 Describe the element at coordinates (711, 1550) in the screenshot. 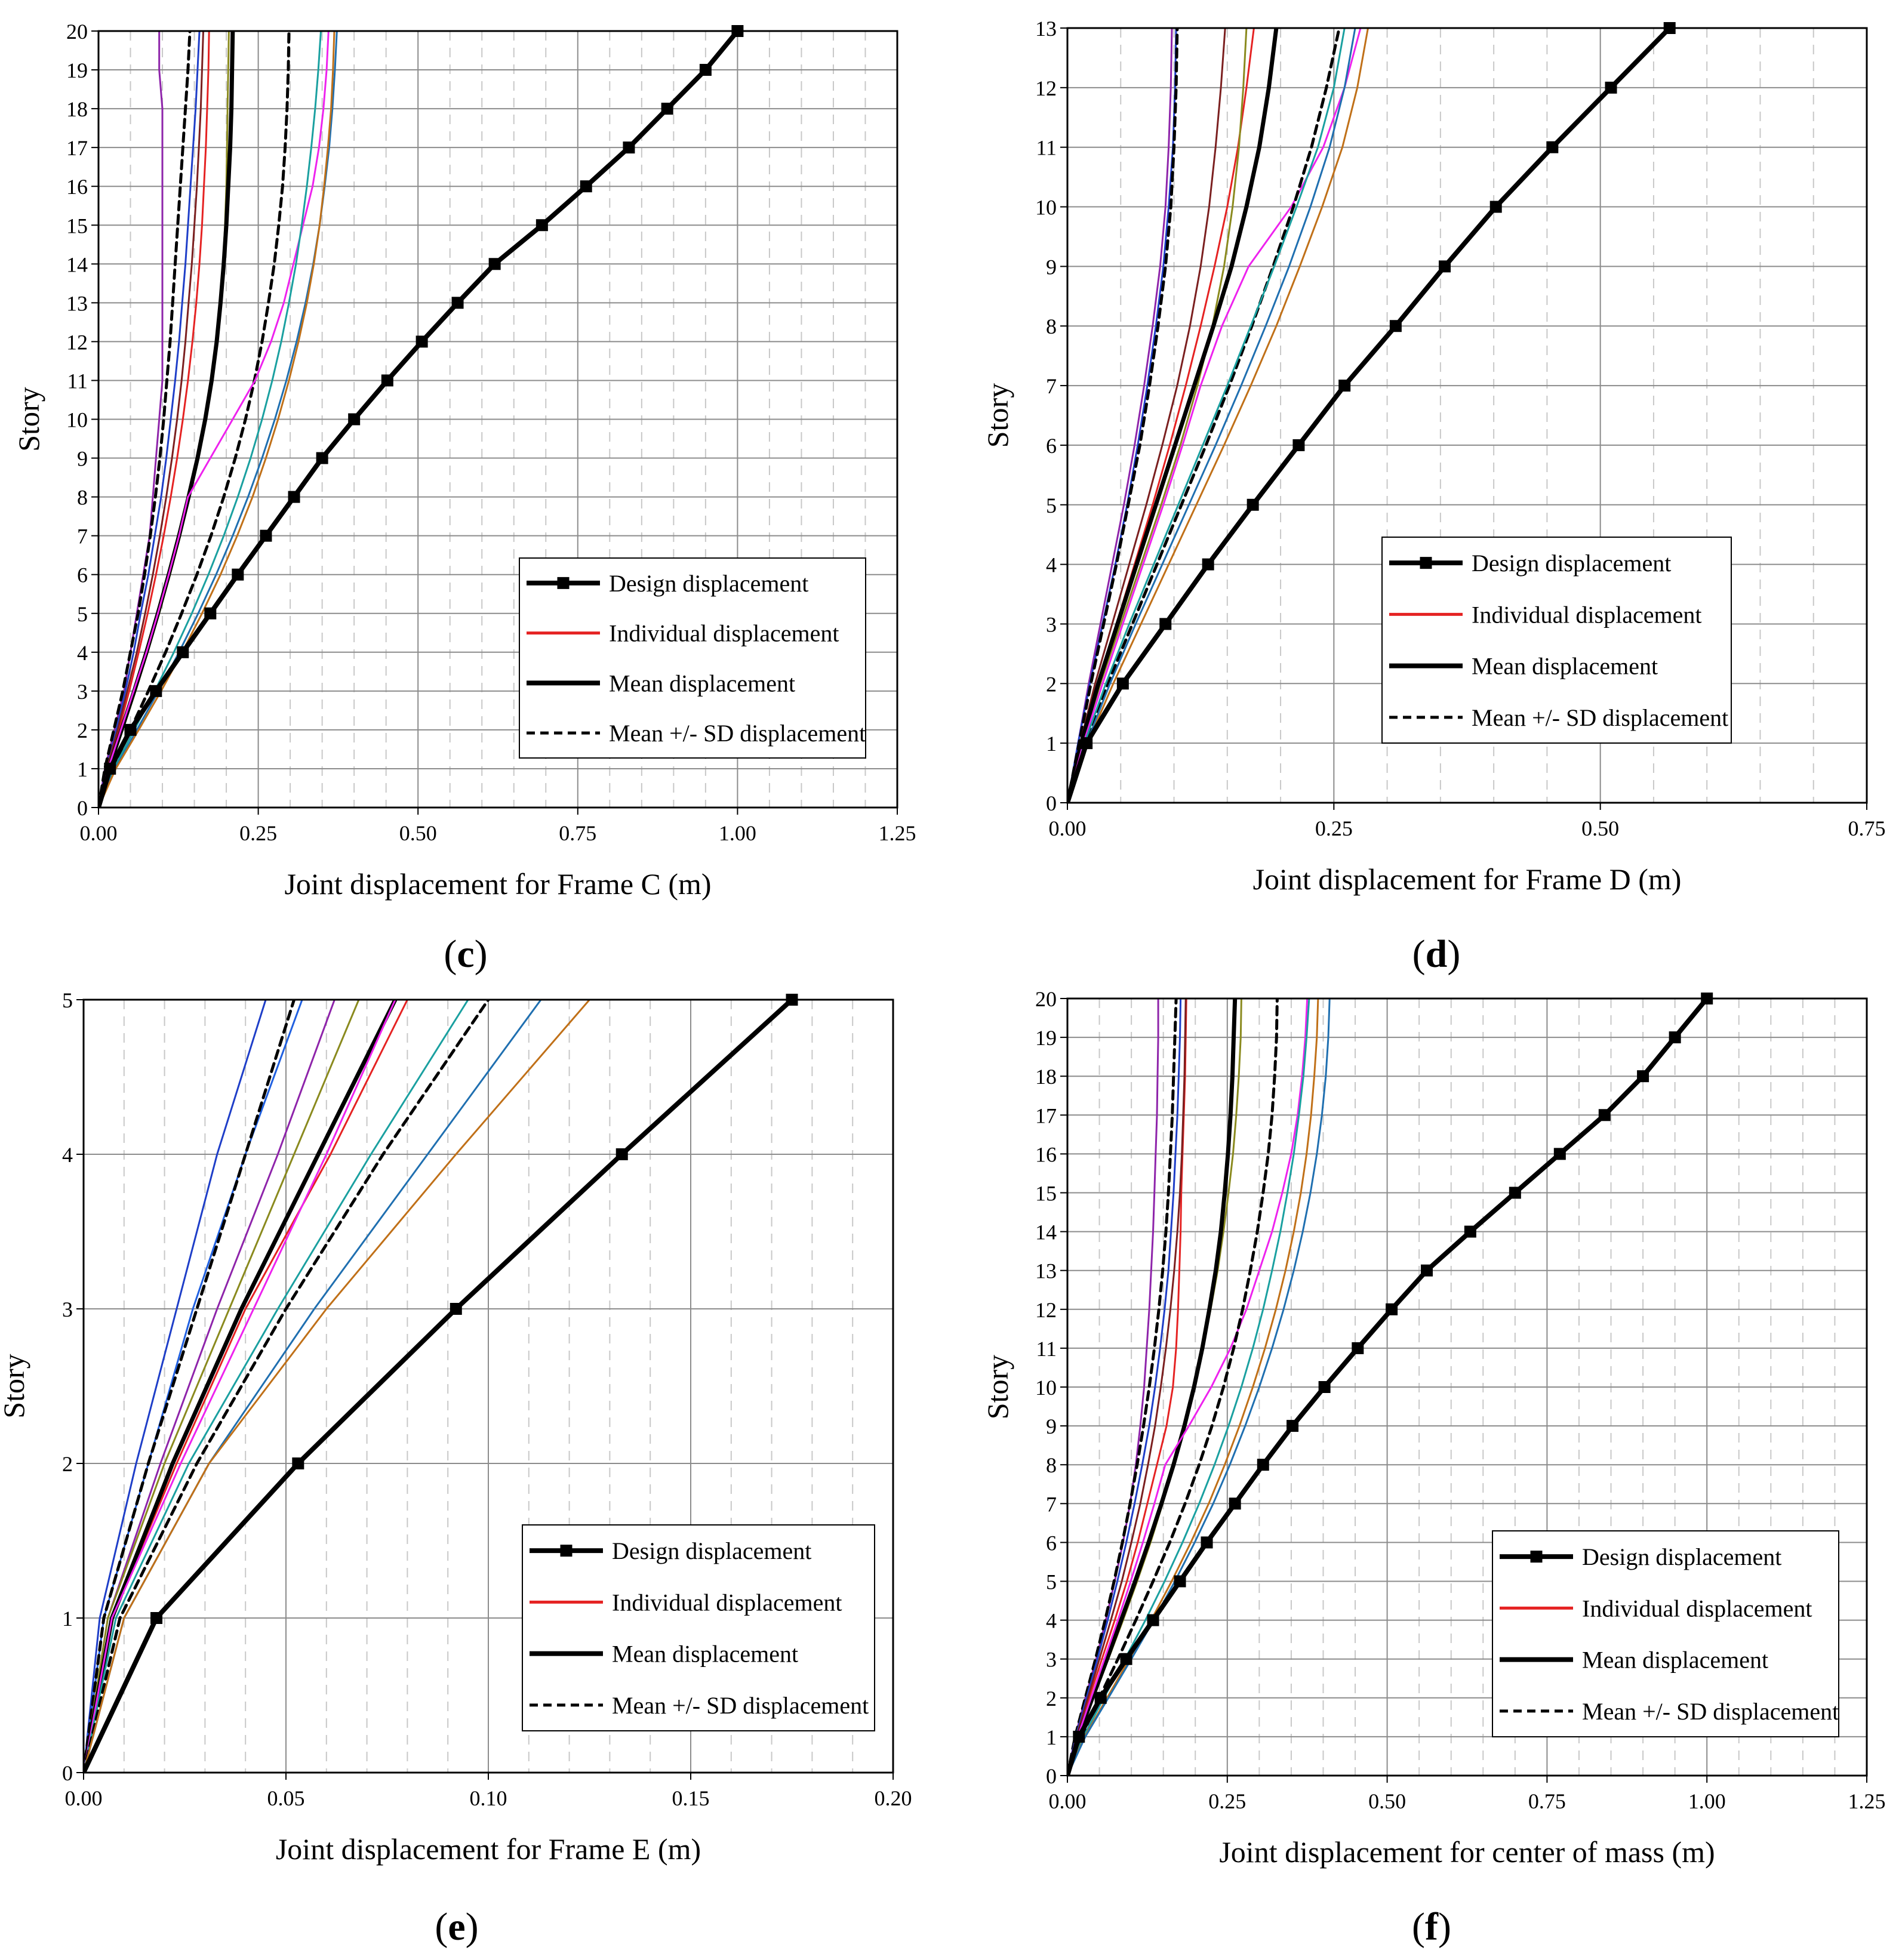

I see `legend-label: Design displacement` at that location.